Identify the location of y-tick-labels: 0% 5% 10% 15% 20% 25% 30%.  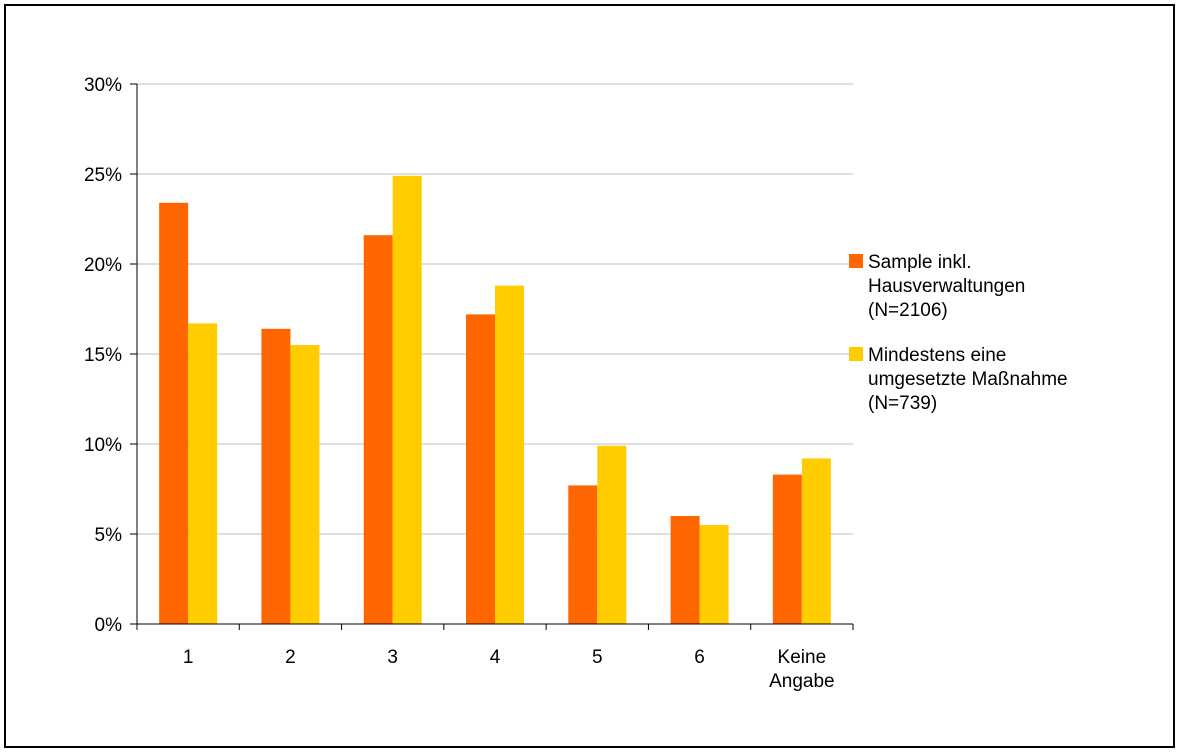
(103, 355).